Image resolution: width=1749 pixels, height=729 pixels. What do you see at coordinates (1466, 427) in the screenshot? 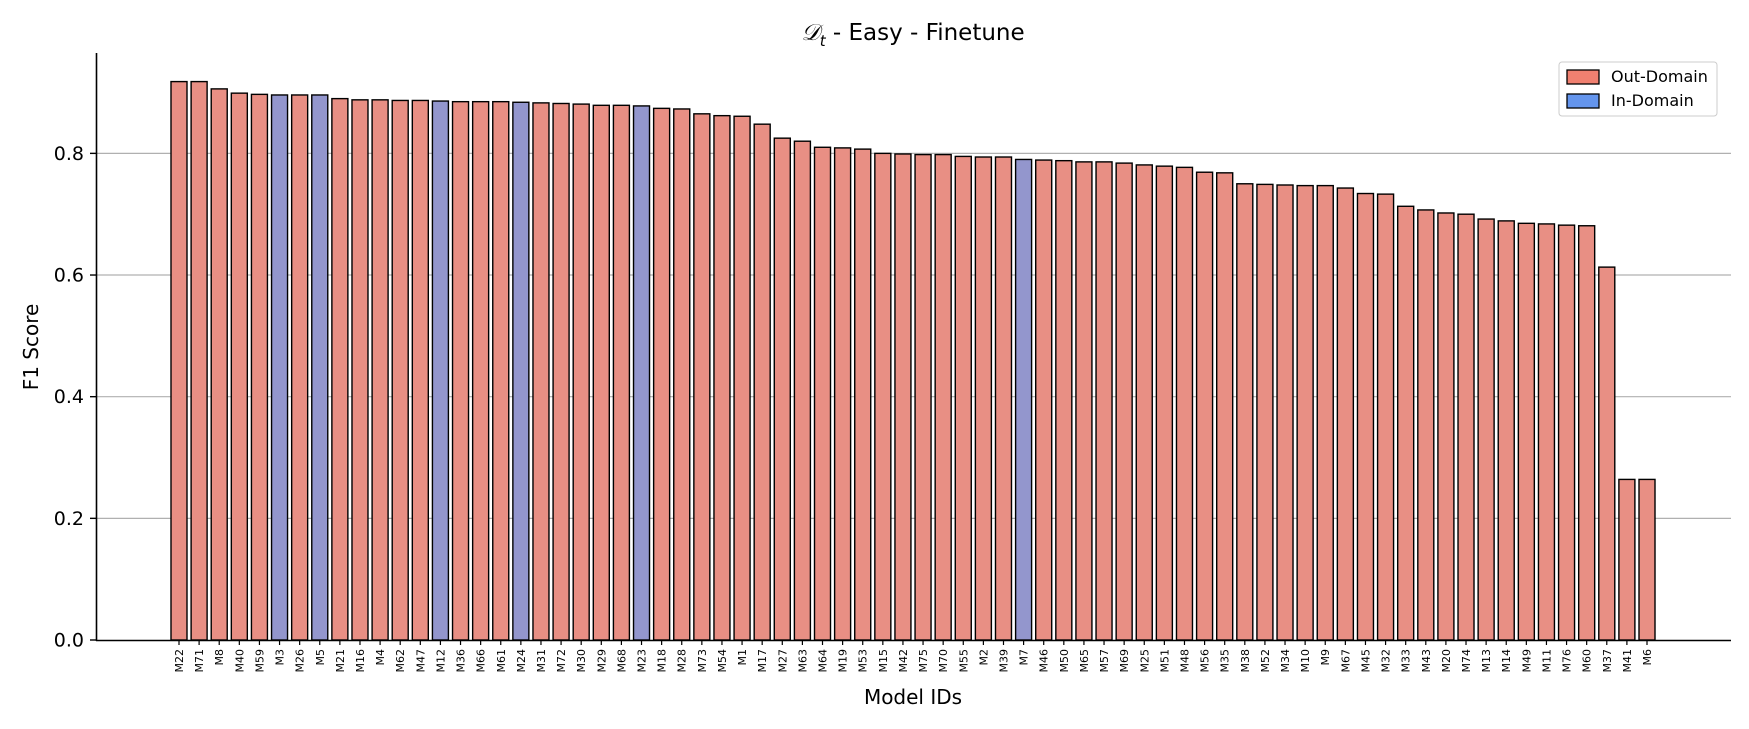
I see `bar-m74-out-domain` at bounding box center [1466, 427].